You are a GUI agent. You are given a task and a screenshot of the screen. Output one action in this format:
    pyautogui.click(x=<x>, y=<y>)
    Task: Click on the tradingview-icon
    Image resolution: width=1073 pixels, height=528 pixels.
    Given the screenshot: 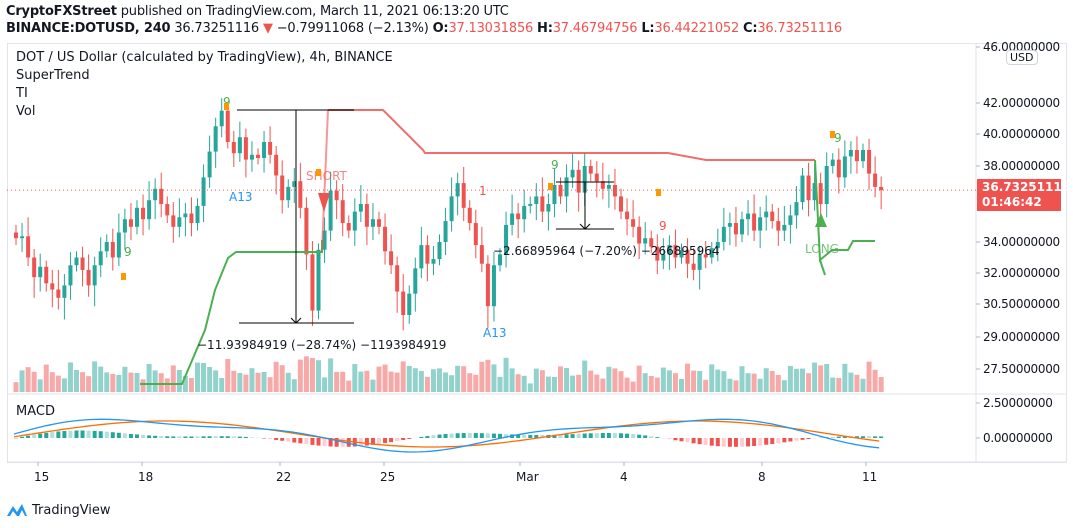 What is the action you would take?
    pyautogui.click(x=17, y=510)
    